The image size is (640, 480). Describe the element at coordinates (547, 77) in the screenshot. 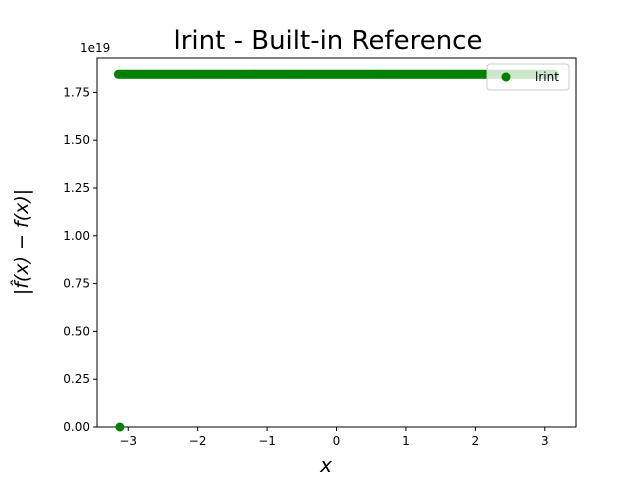

I see `legend-label: lrint` at that location.